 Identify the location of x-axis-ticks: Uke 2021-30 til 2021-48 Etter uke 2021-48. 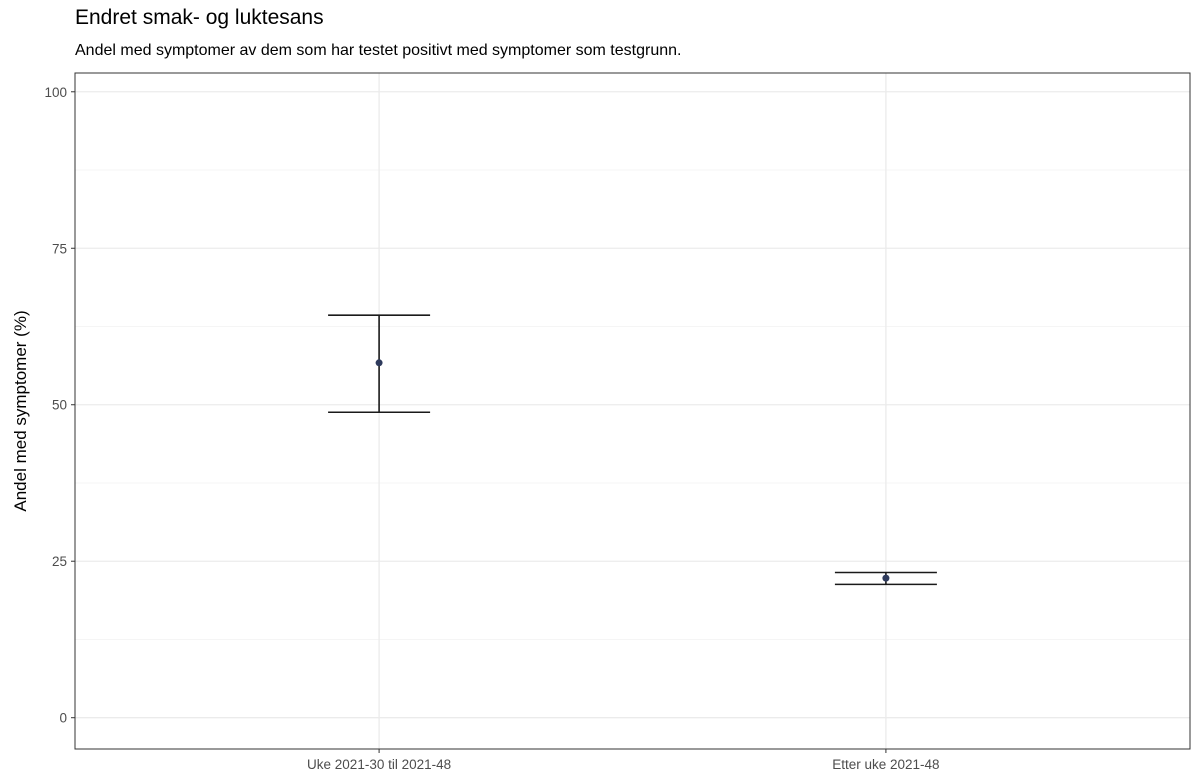
(623, 760).